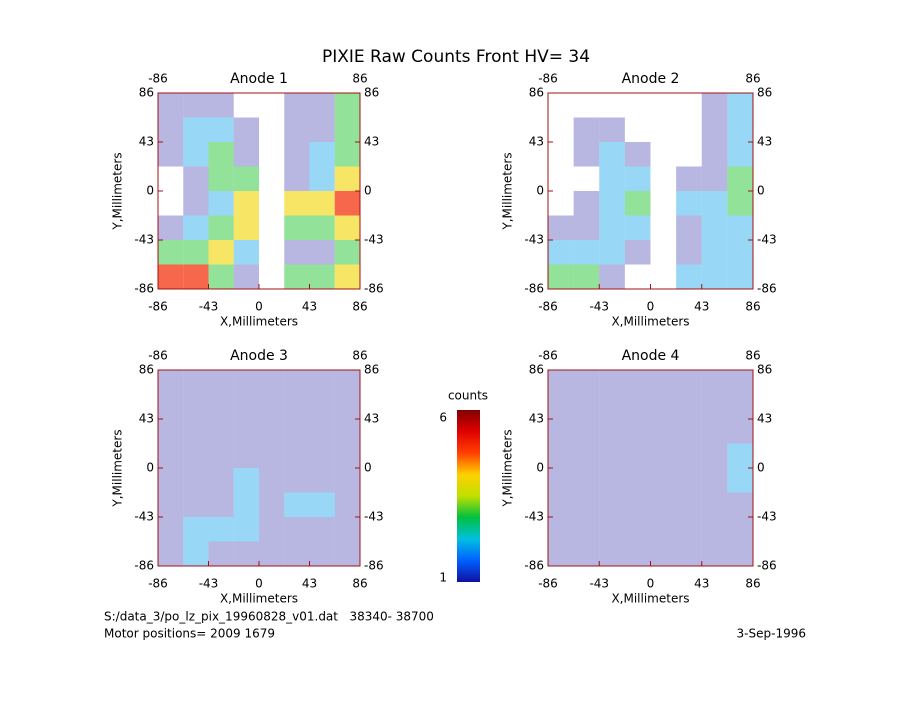  I want to click on x-tick-label: 86, so click(359, 584).